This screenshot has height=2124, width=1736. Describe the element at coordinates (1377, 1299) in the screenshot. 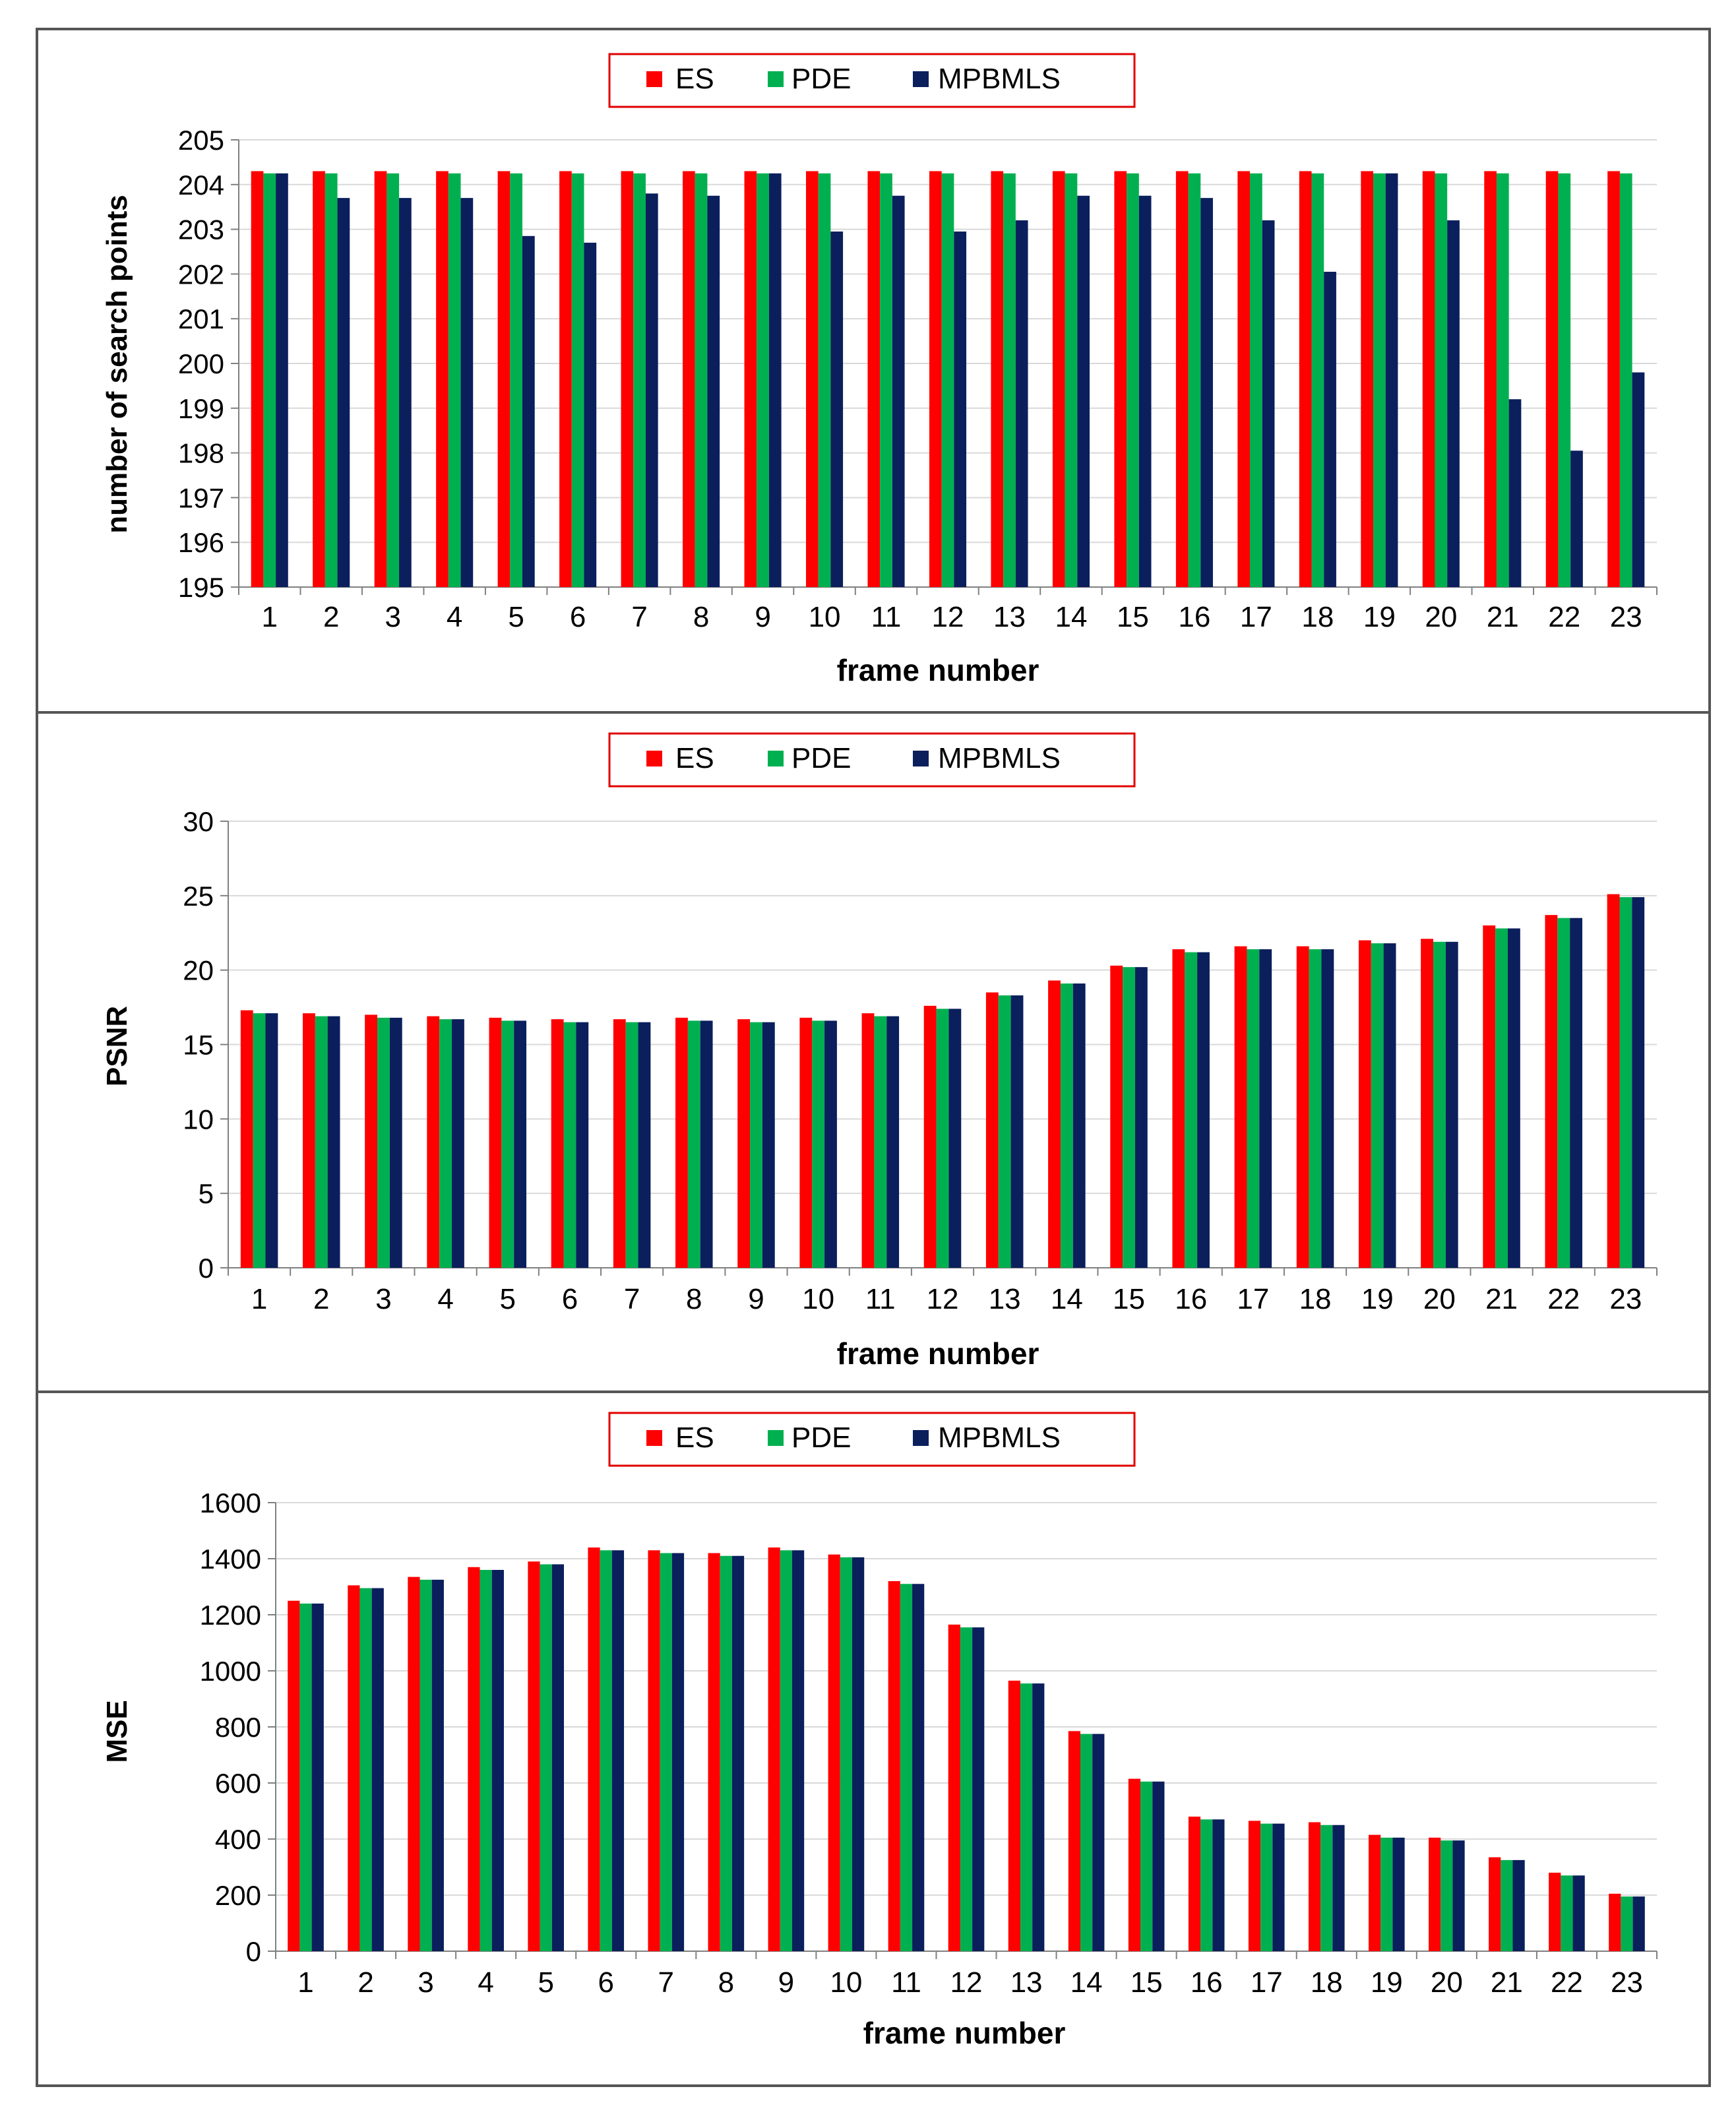

I see `x-tick-label: 19` at that location.